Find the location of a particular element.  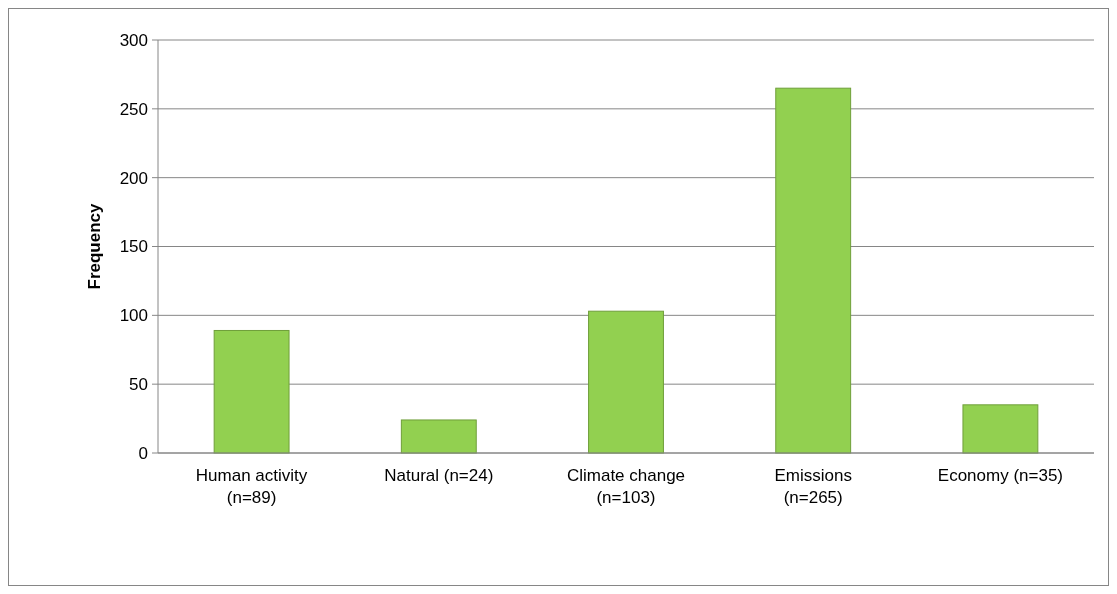

y-tick-label: 200 is located at coordinates (133, 178).